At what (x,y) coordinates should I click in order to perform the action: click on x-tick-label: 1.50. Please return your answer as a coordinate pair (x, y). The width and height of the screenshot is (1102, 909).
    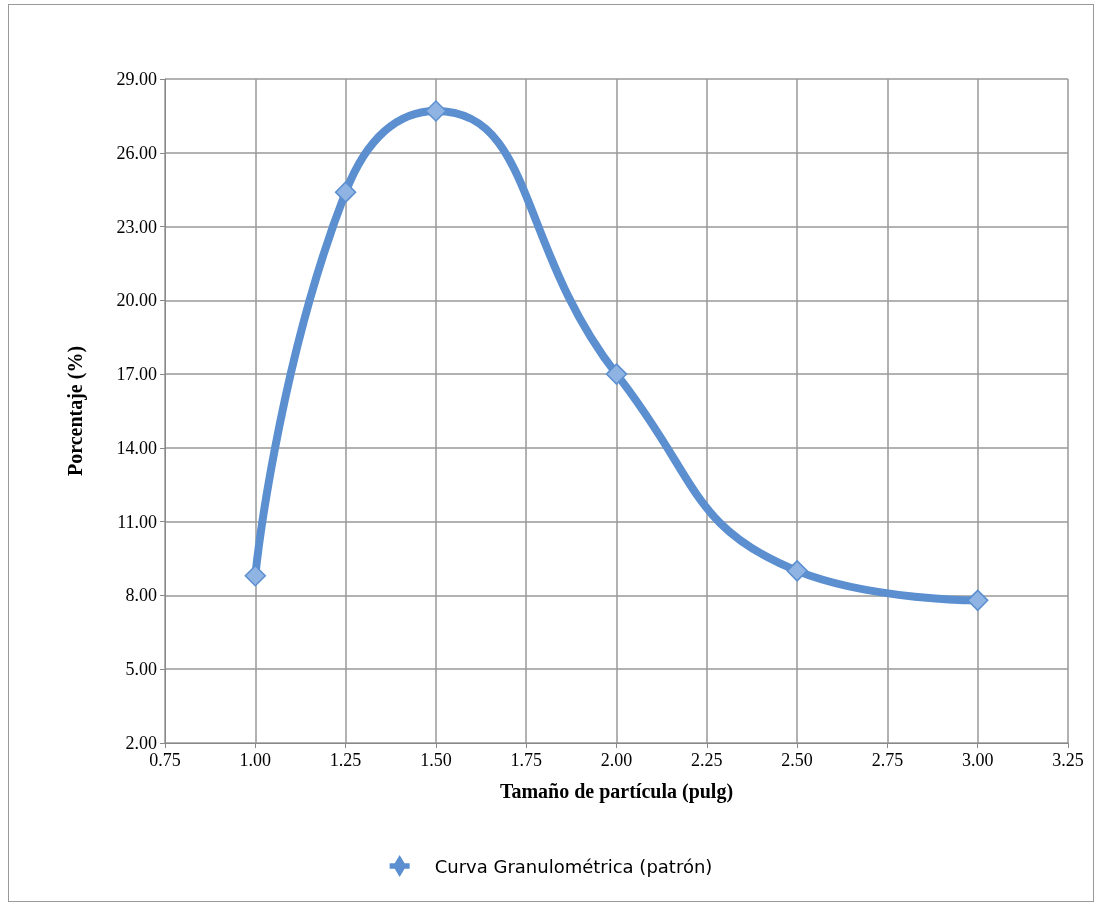
    Looking at the image, I should click on (436, 760).